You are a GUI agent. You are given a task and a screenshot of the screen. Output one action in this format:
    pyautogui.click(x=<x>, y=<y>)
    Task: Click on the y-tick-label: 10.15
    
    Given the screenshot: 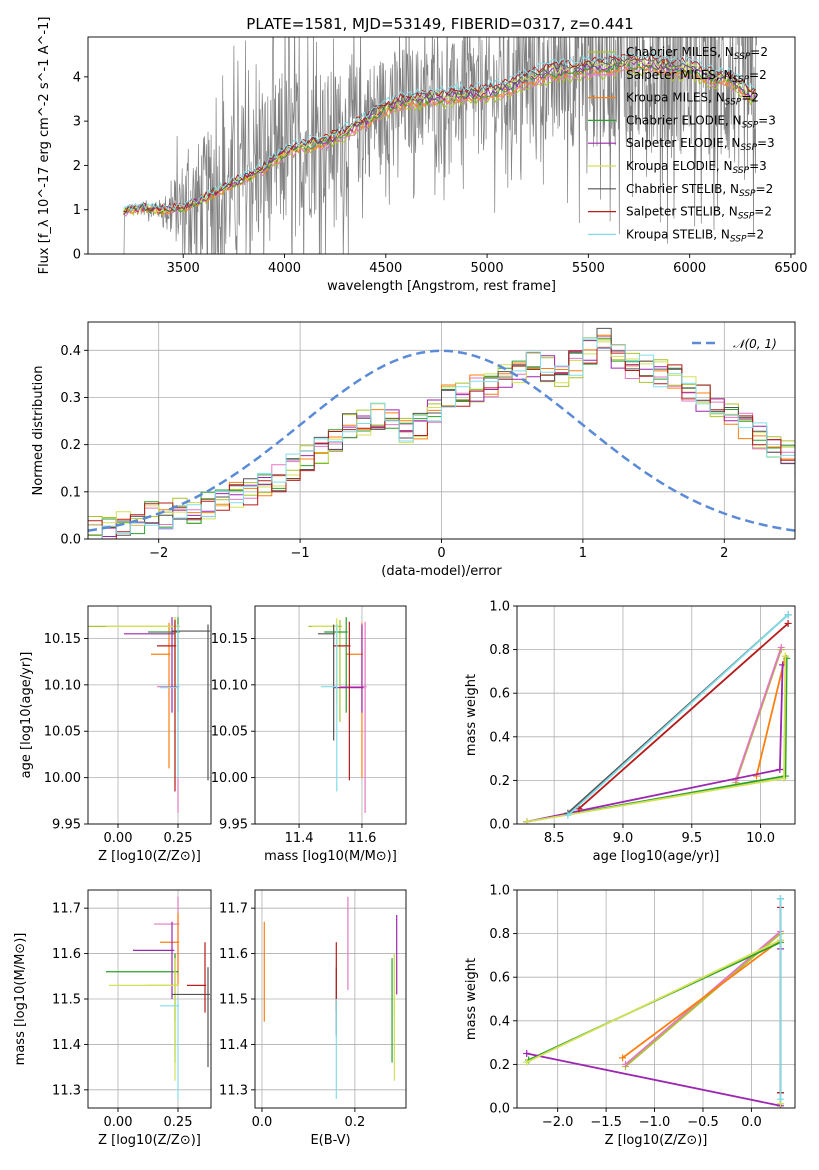 What is the action you would take?
    pyautogui.click(x=62, y=639)
    